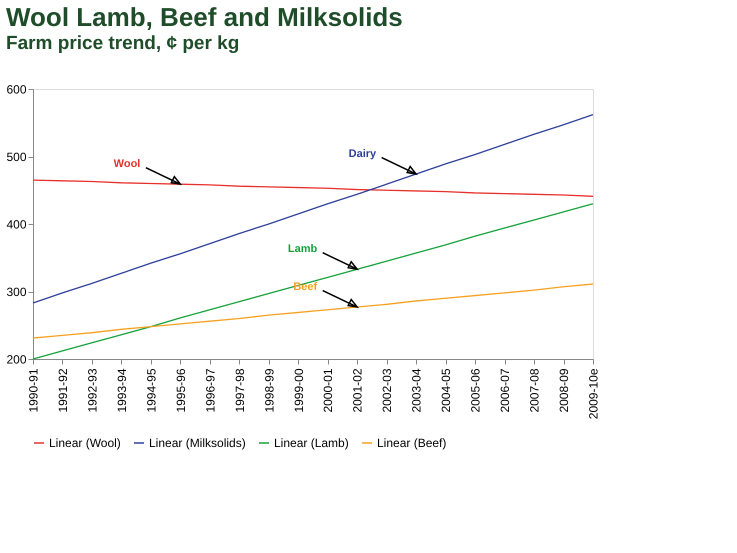 This screenshot has width=737, height=553. What do you see at coordinates (305, 287) in the screenshot?
I see `annotation: Beef` at bounding box center [305, 287].